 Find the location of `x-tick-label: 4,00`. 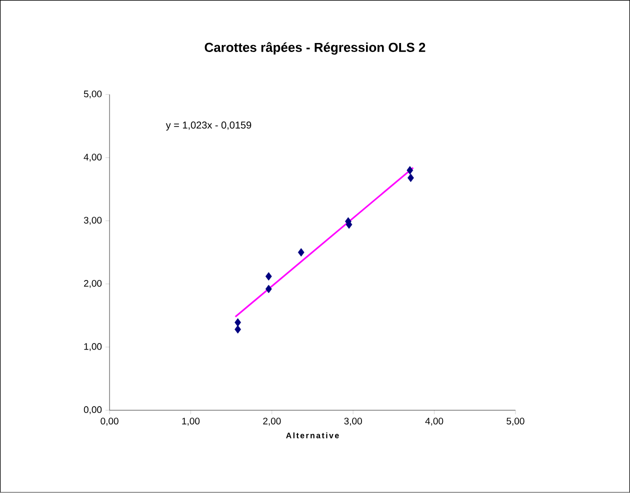

x-tick-label: 4,00 is located at coordinates (434, 422).